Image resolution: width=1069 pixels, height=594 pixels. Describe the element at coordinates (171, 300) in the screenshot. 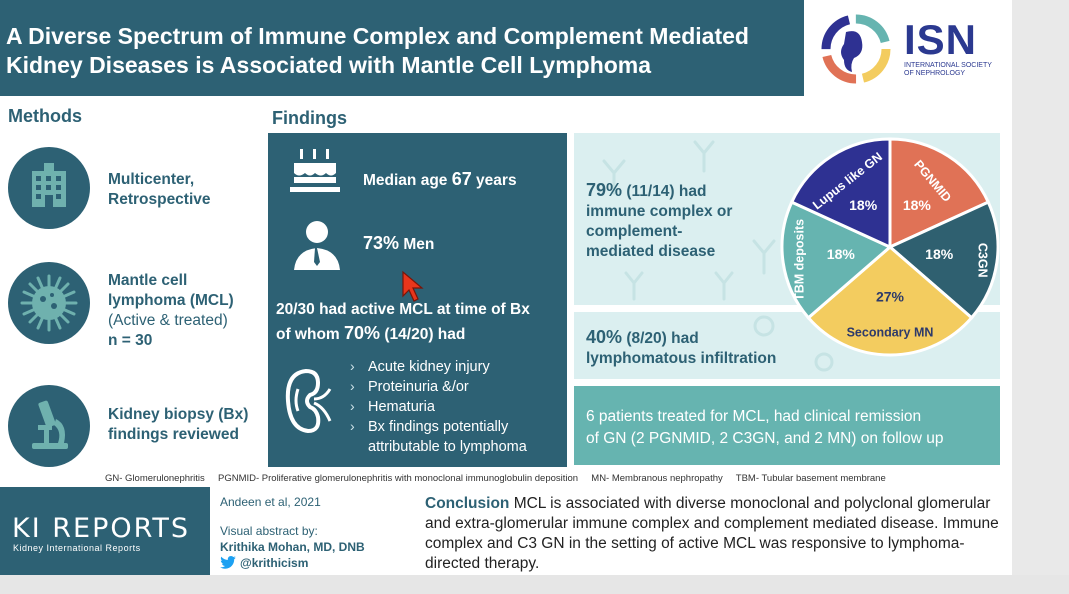

I see `method-mcl-line-2: lymphoma (MCL)` at that location.